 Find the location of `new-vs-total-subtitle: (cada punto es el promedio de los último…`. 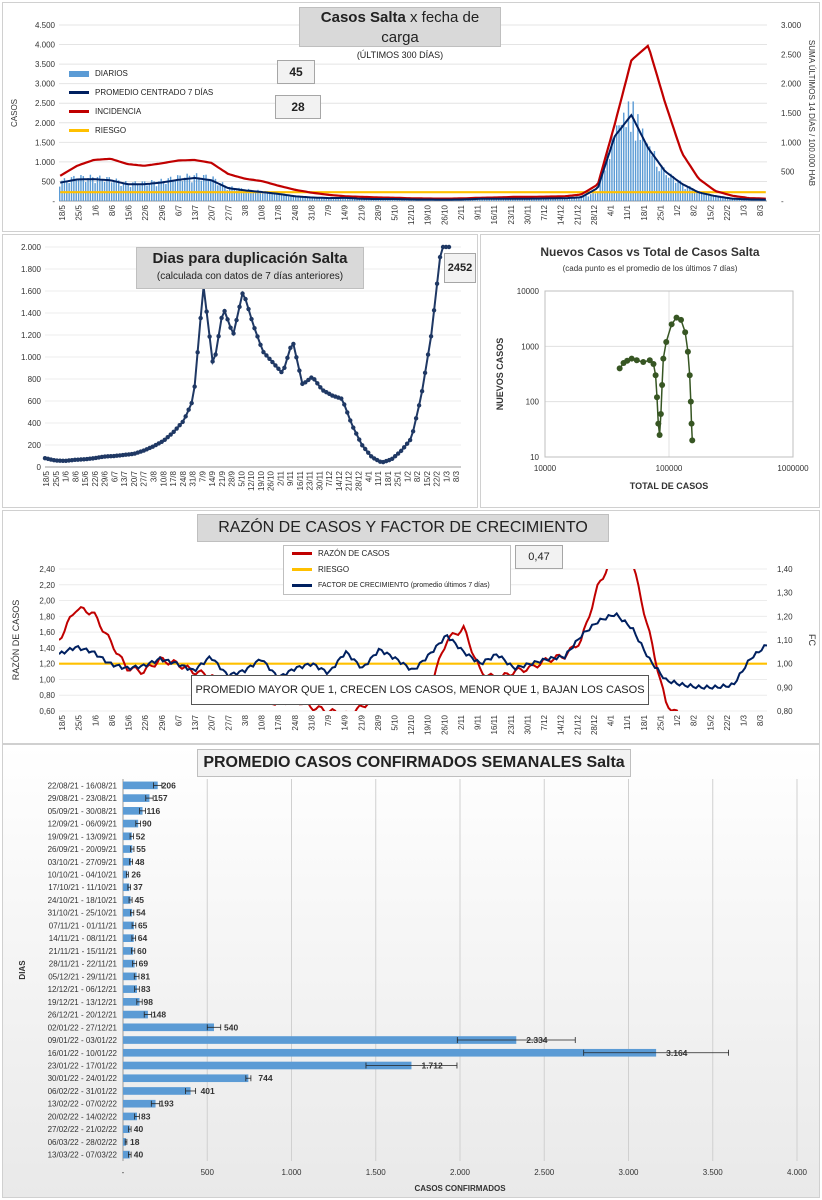

new-vs-total-subtitle: (cada punto es el promedio de los último… is located at coordinates (650, 268).